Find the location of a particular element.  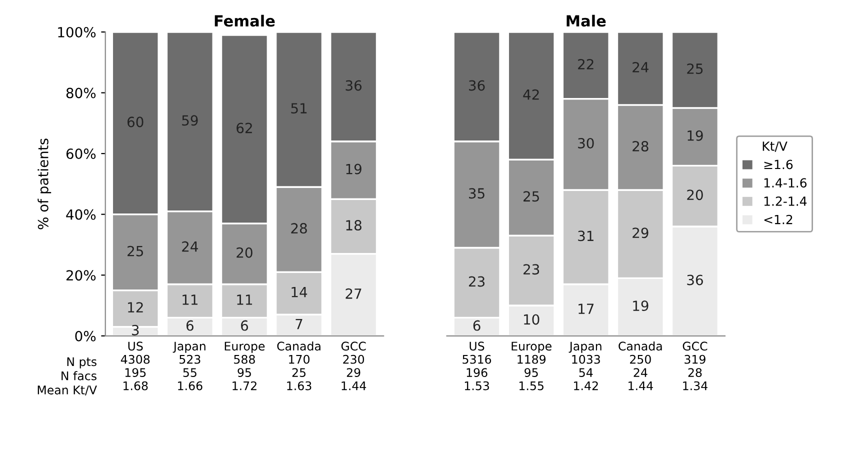

data-label: 3 is located at coordinates (135, 330).